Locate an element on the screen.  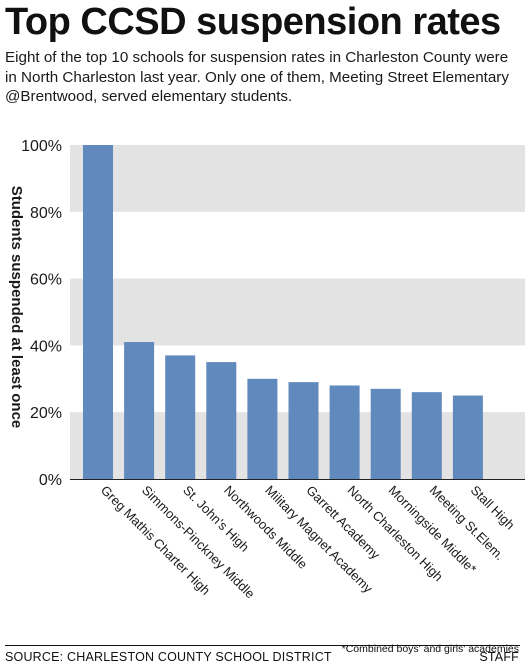
footnote: *Combined boys' and girls' academies is located at coordinates (430, 649).